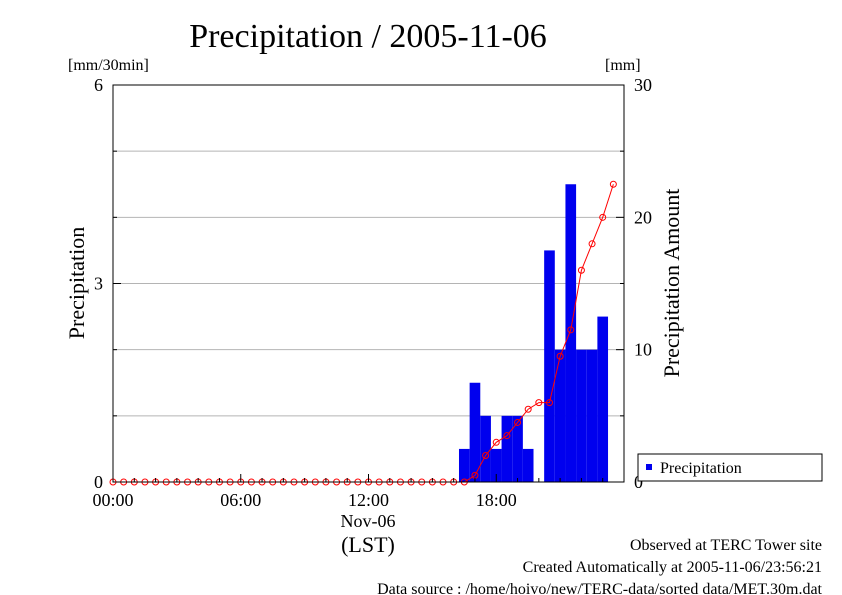 This screenshot has height=595, width=842. I want to click on legend-swatch, so click(649, 467).